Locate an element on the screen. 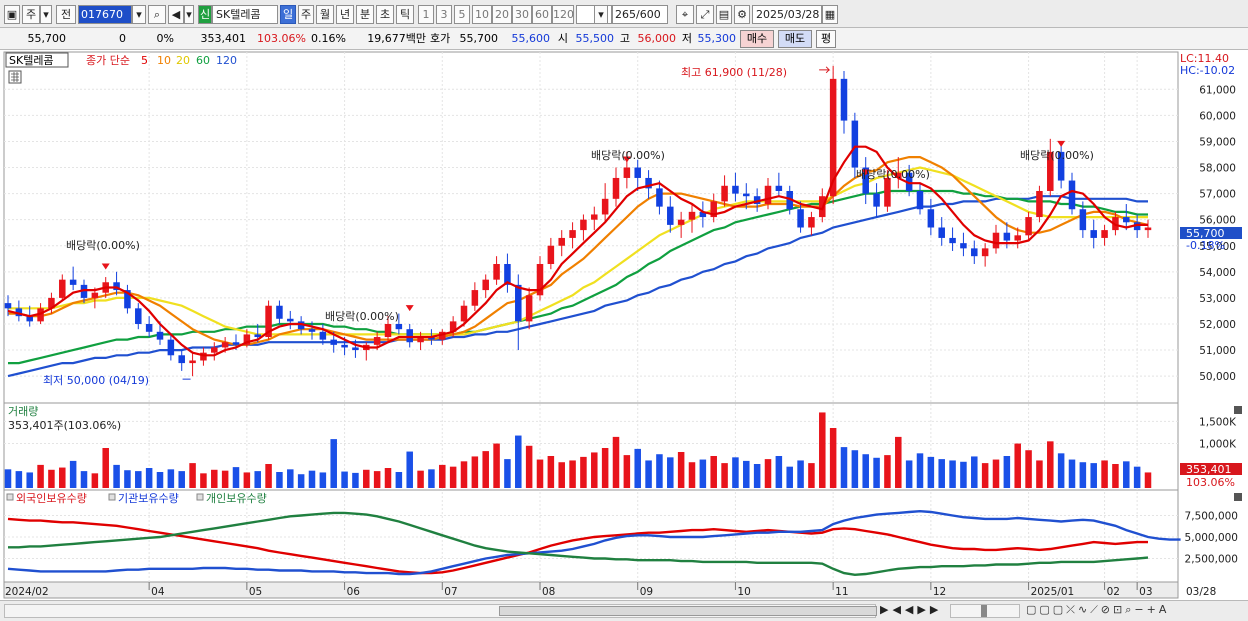 Image resolution: width=1248 pixels, height=621 pixels. search-icon: ⌕ is located at coordinates (157, 14).